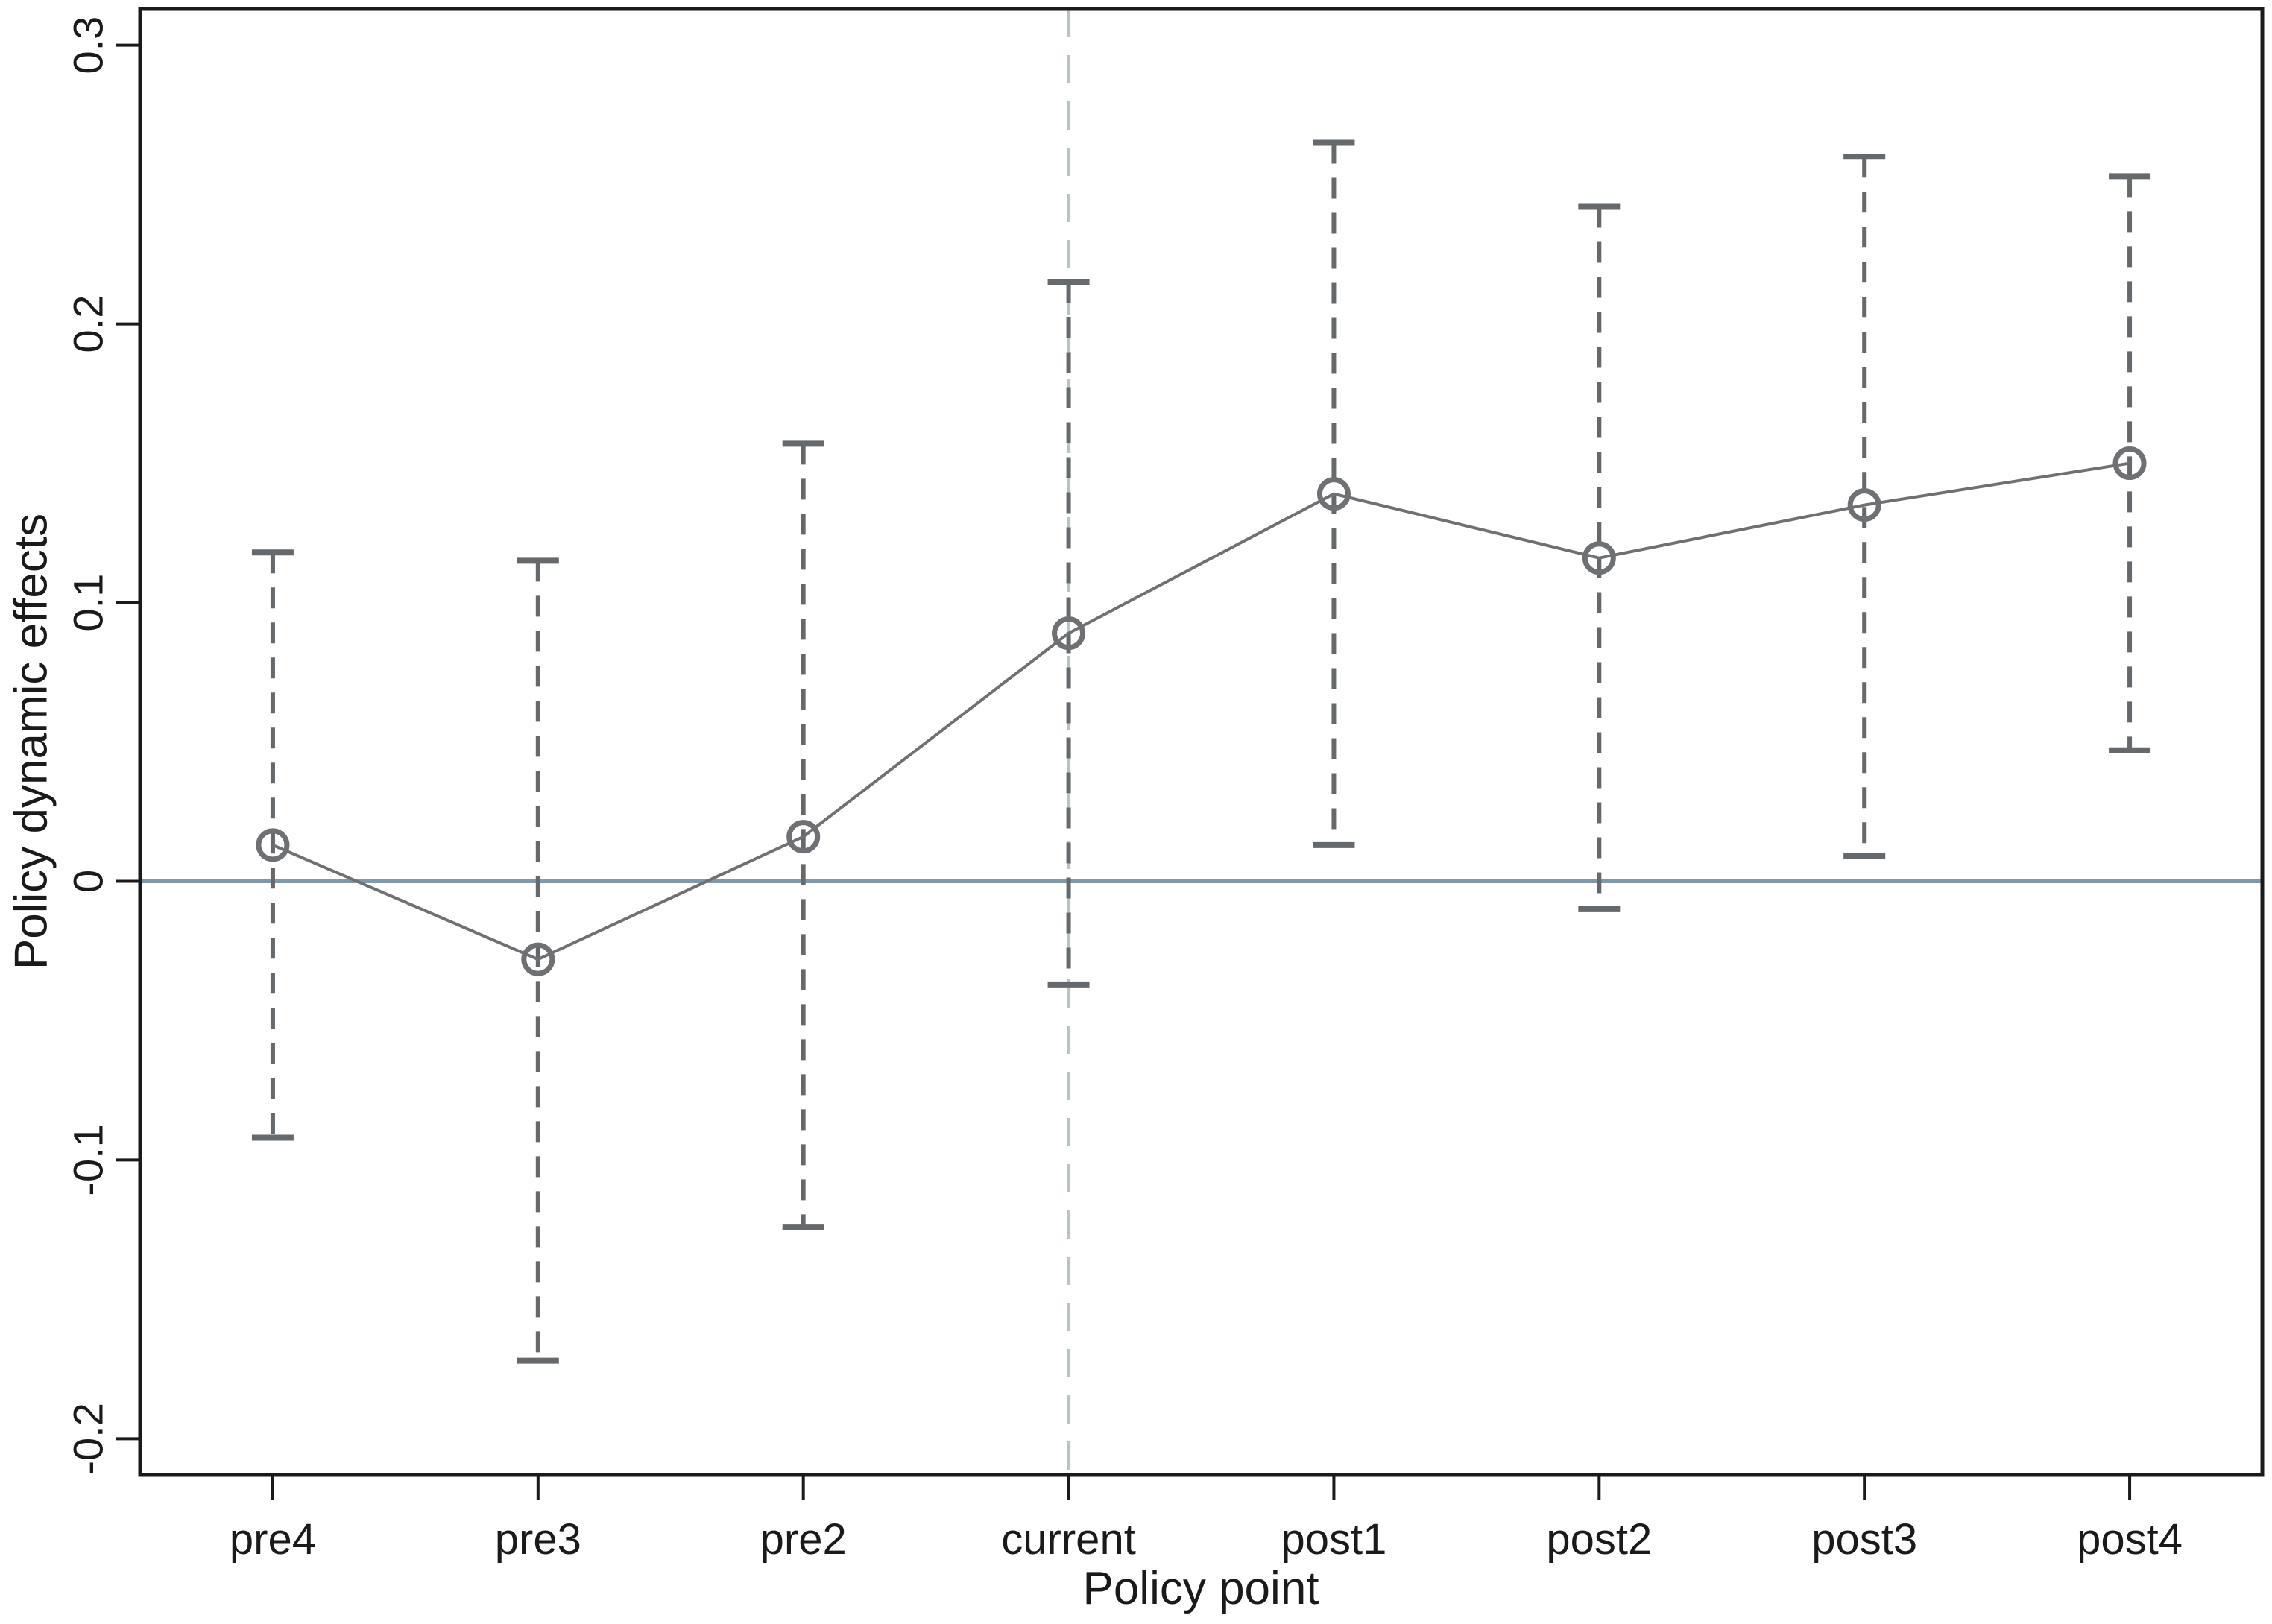  What do you see at coordinates (804, 1539) in the screenshot?
I see `x-tick-label: pre2` at bounding box center [804, 1539].